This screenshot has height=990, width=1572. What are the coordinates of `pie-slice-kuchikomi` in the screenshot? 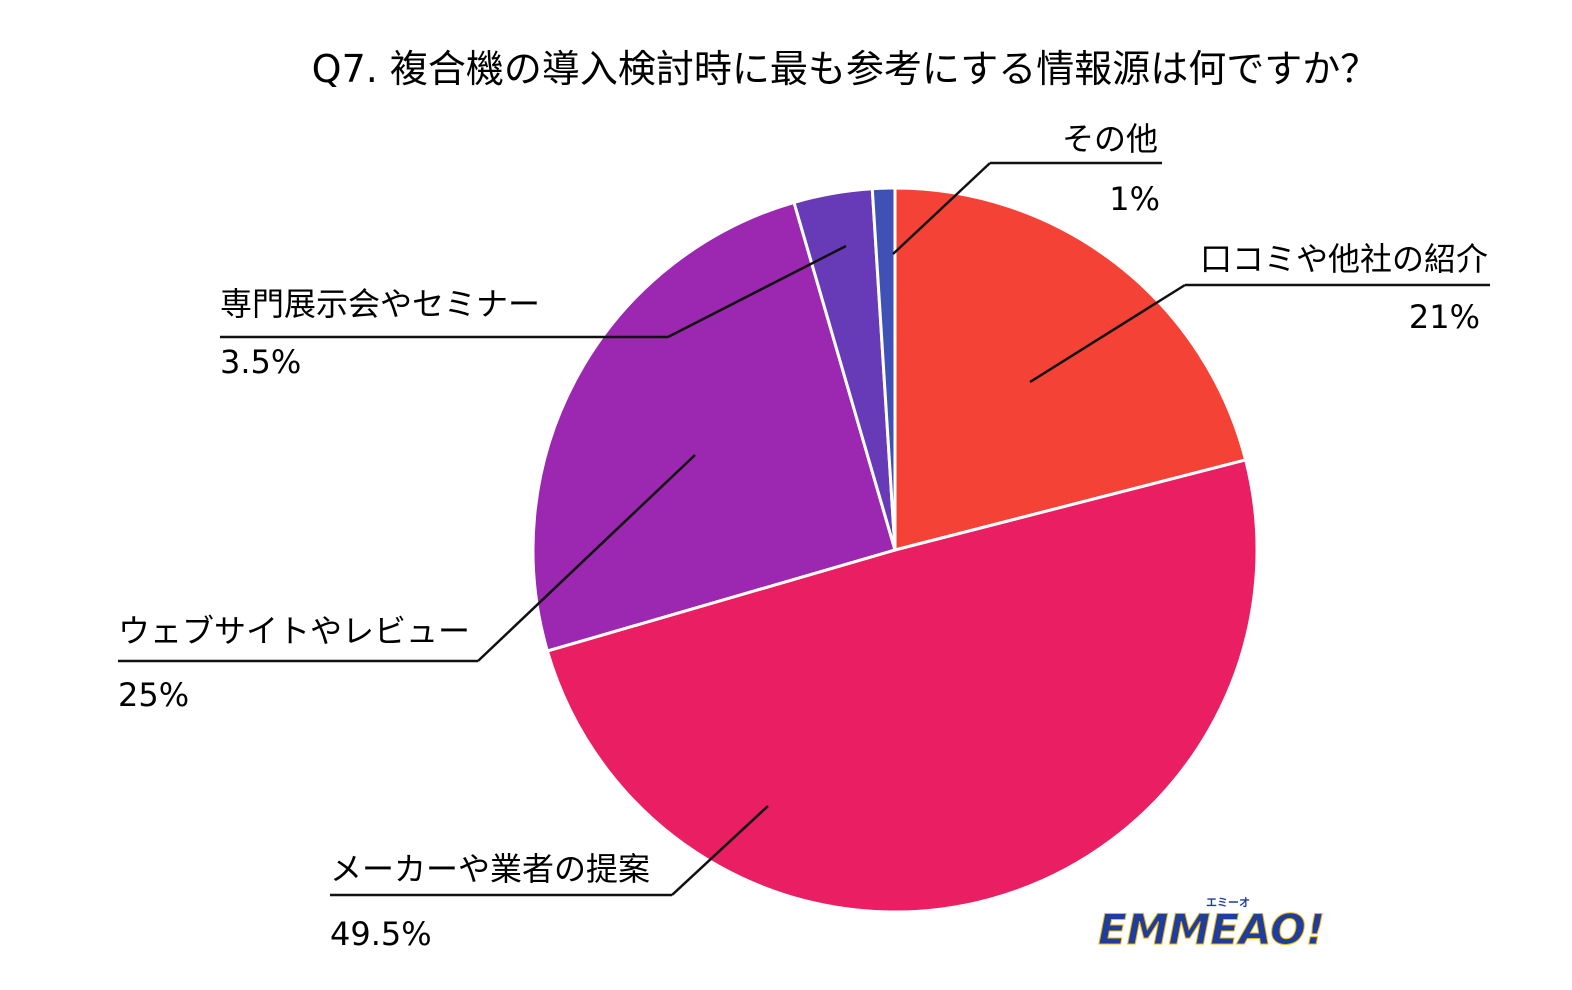 It's located at (1070, 369).